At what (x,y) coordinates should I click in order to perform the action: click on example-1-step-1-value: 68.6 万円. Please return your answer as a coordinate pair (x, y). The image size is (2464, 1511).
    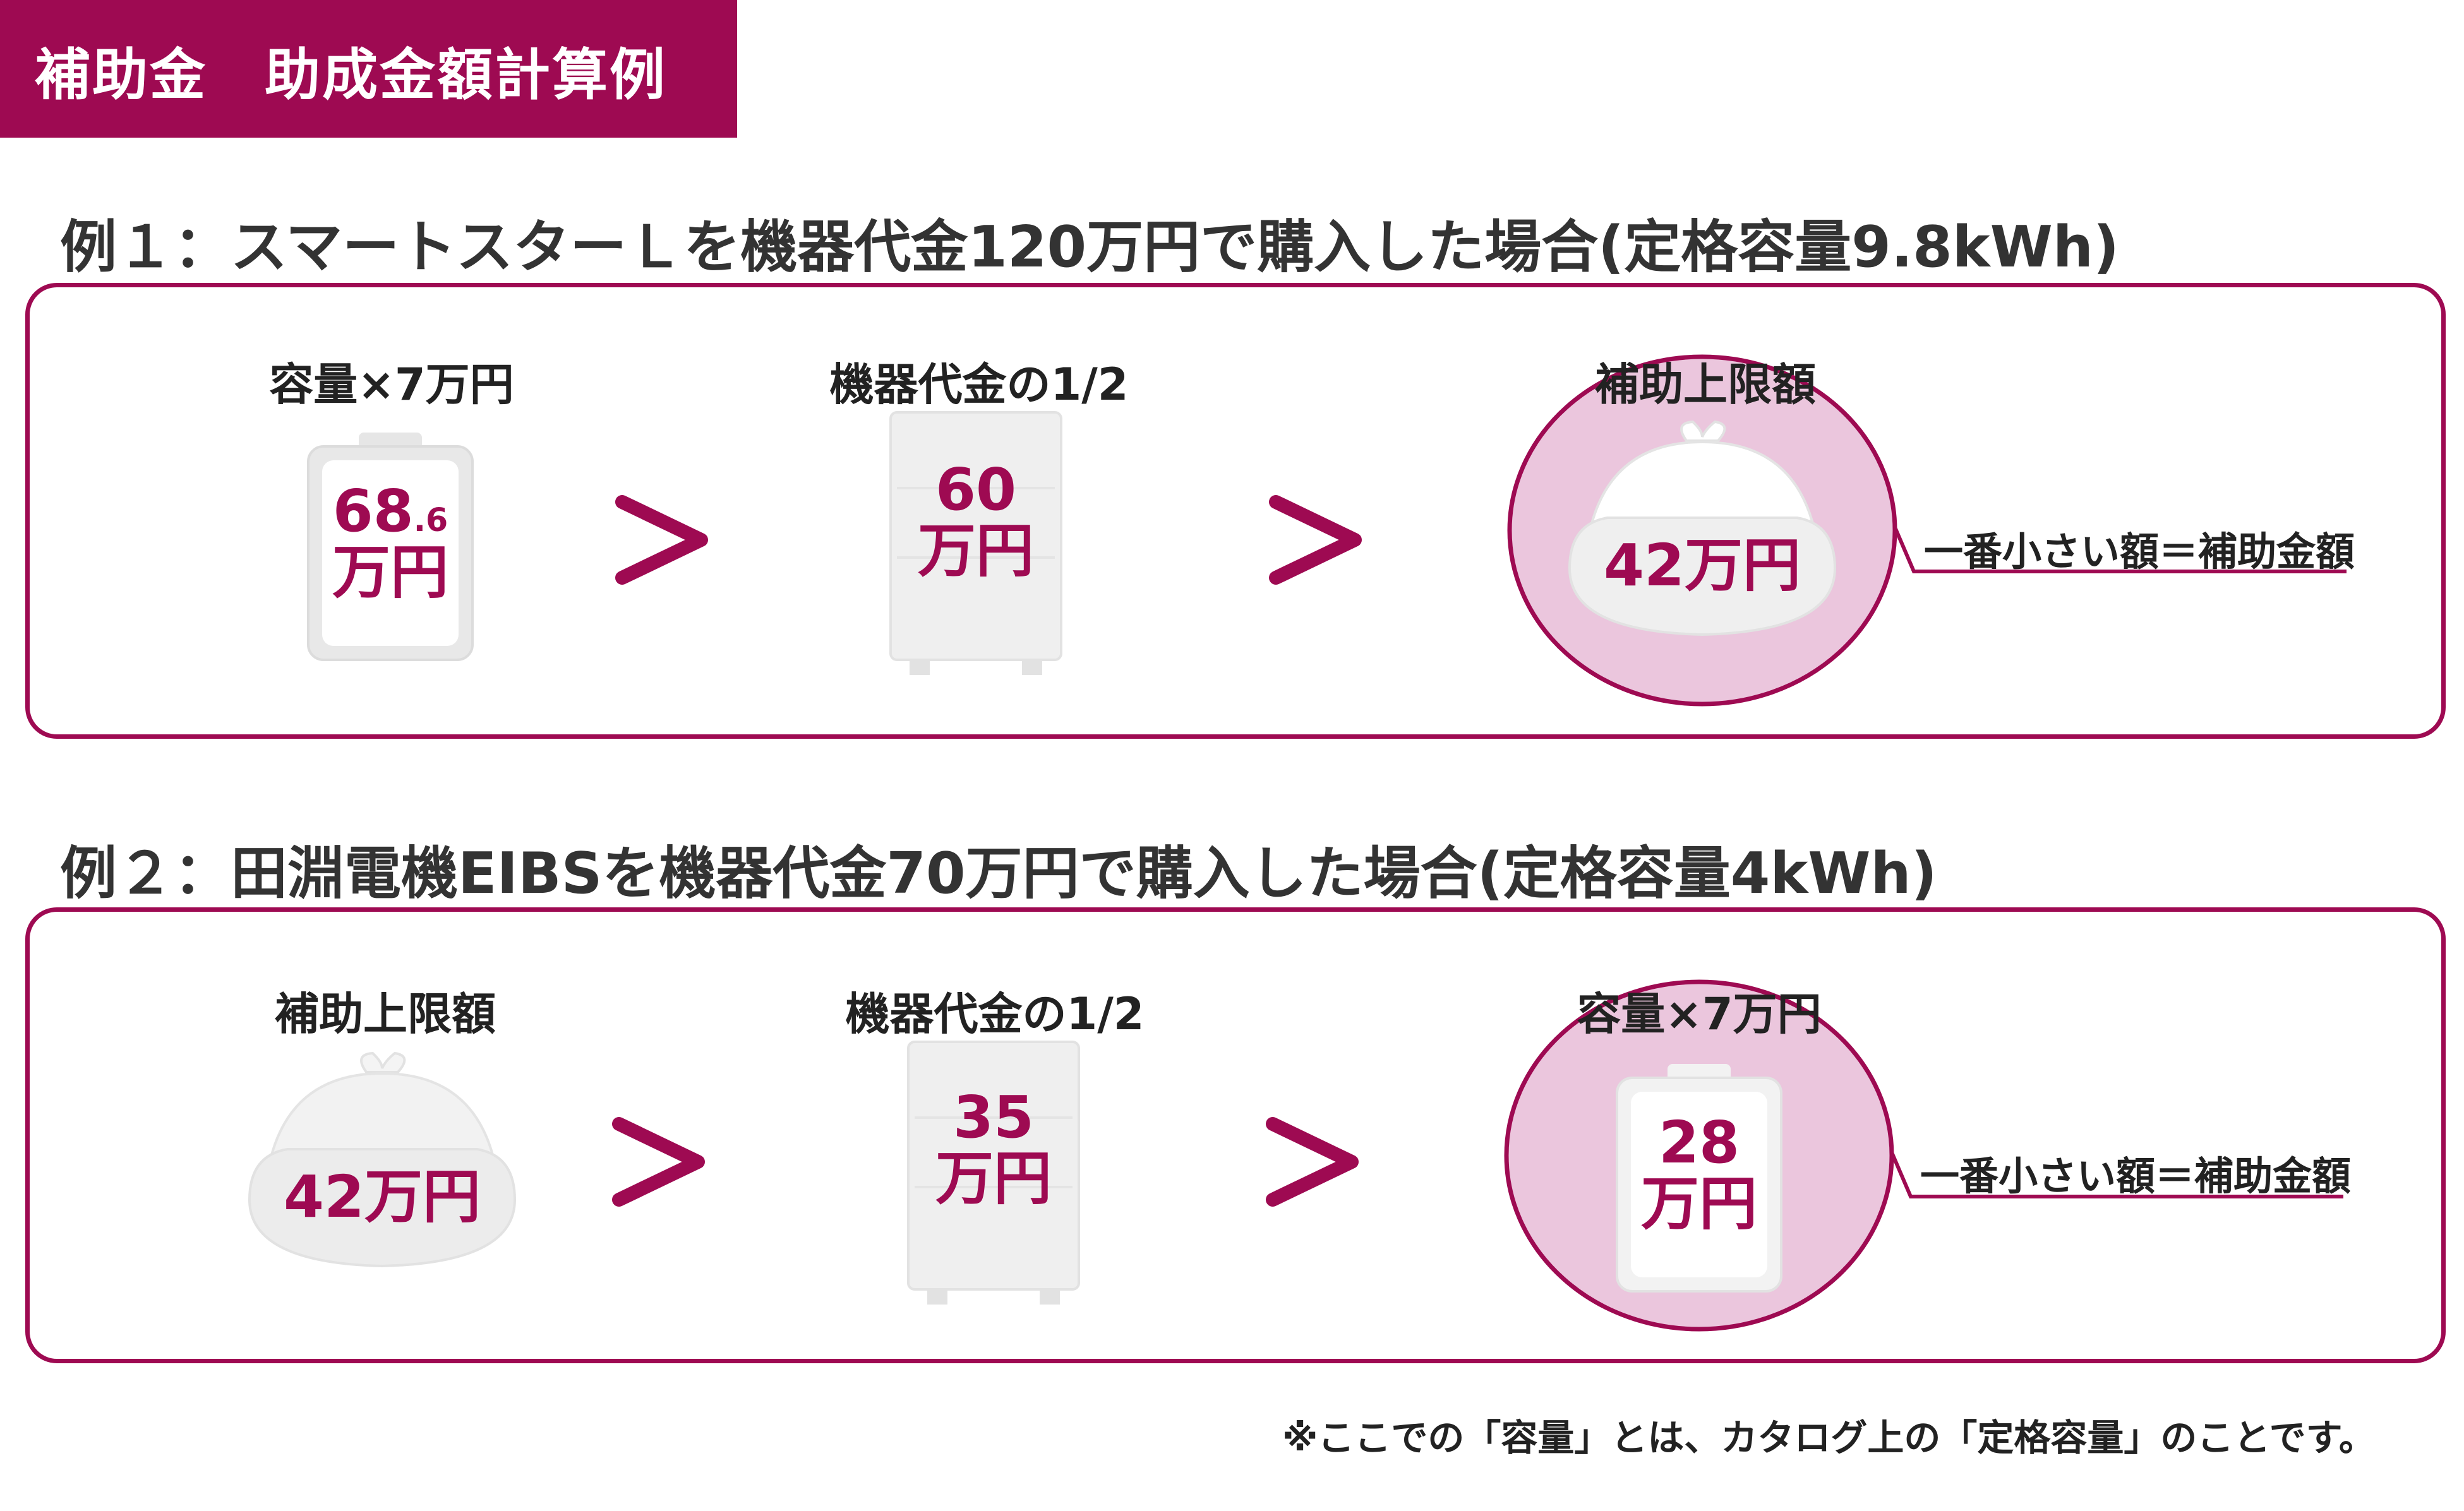
    Looking at the image, I should click on (390, 542).